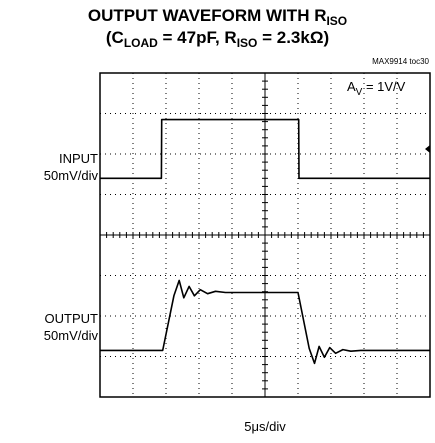  What do you see at coordinates (265, 426) in the screenshot?
I see `x-axis-label: 5μs/div` at bounding box center [265, 426].